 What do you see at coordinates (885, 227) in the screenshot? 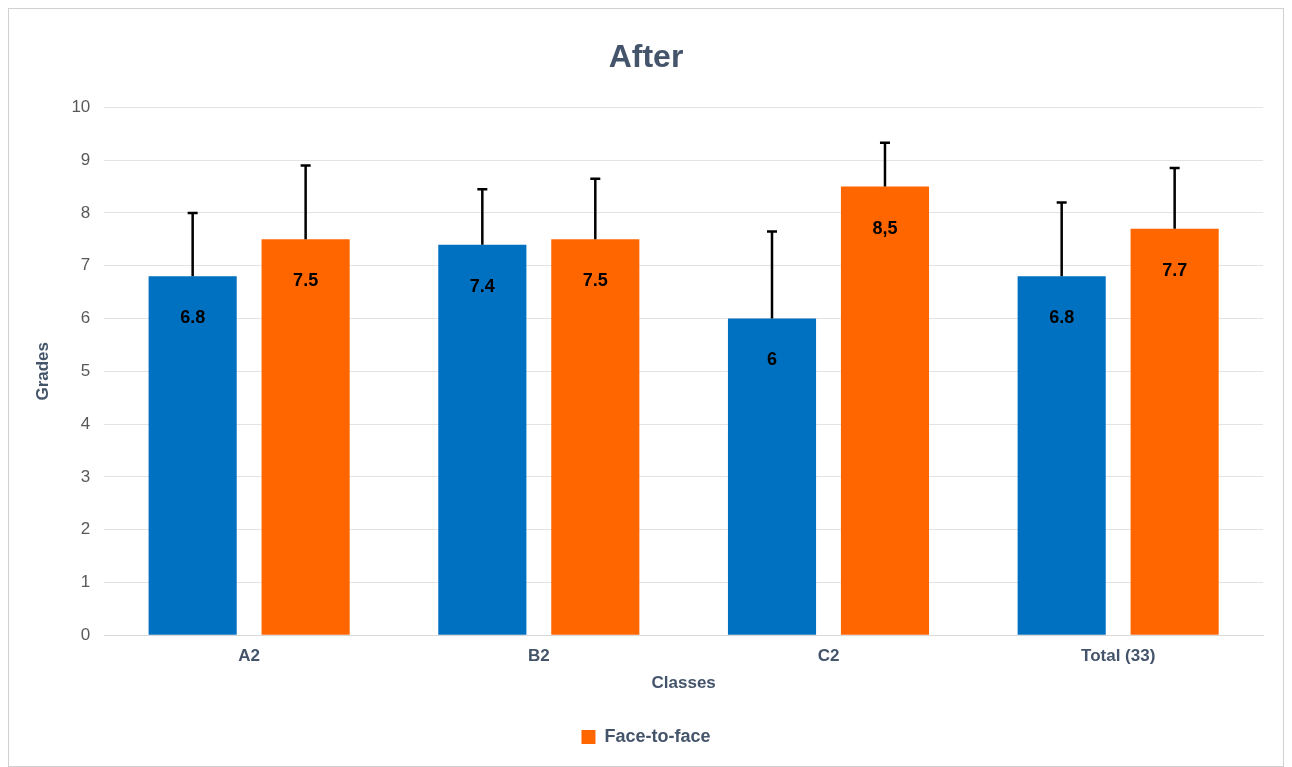
I see `data-label: 8,5` at bounding box center [885, 227].